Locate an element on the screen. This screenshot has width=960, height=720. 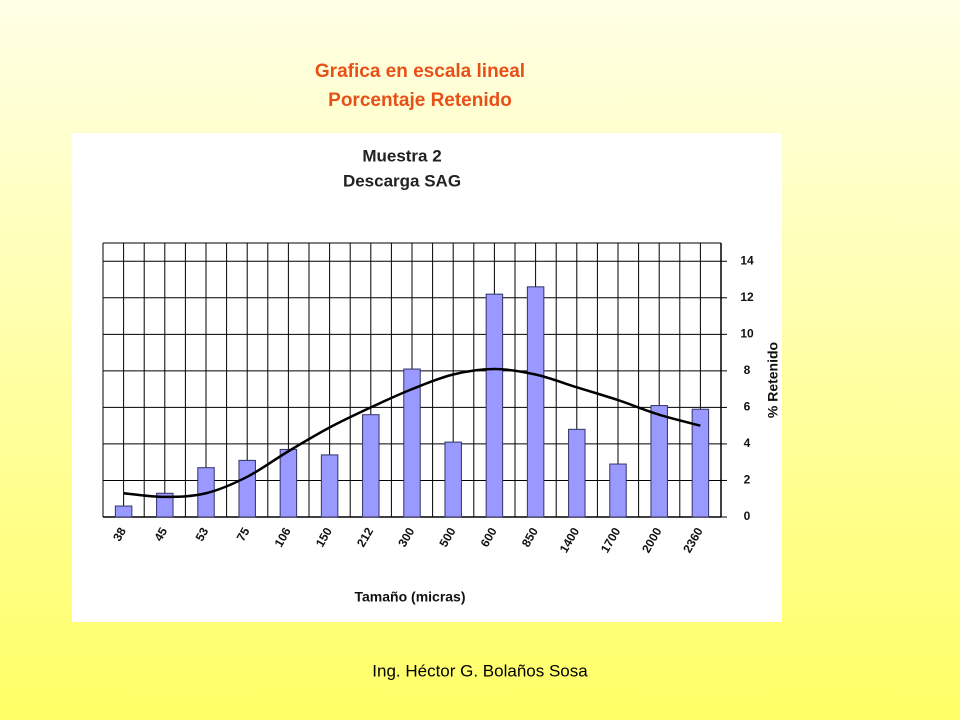
y-tick-label: 0 is located at coordinates (747, 516).